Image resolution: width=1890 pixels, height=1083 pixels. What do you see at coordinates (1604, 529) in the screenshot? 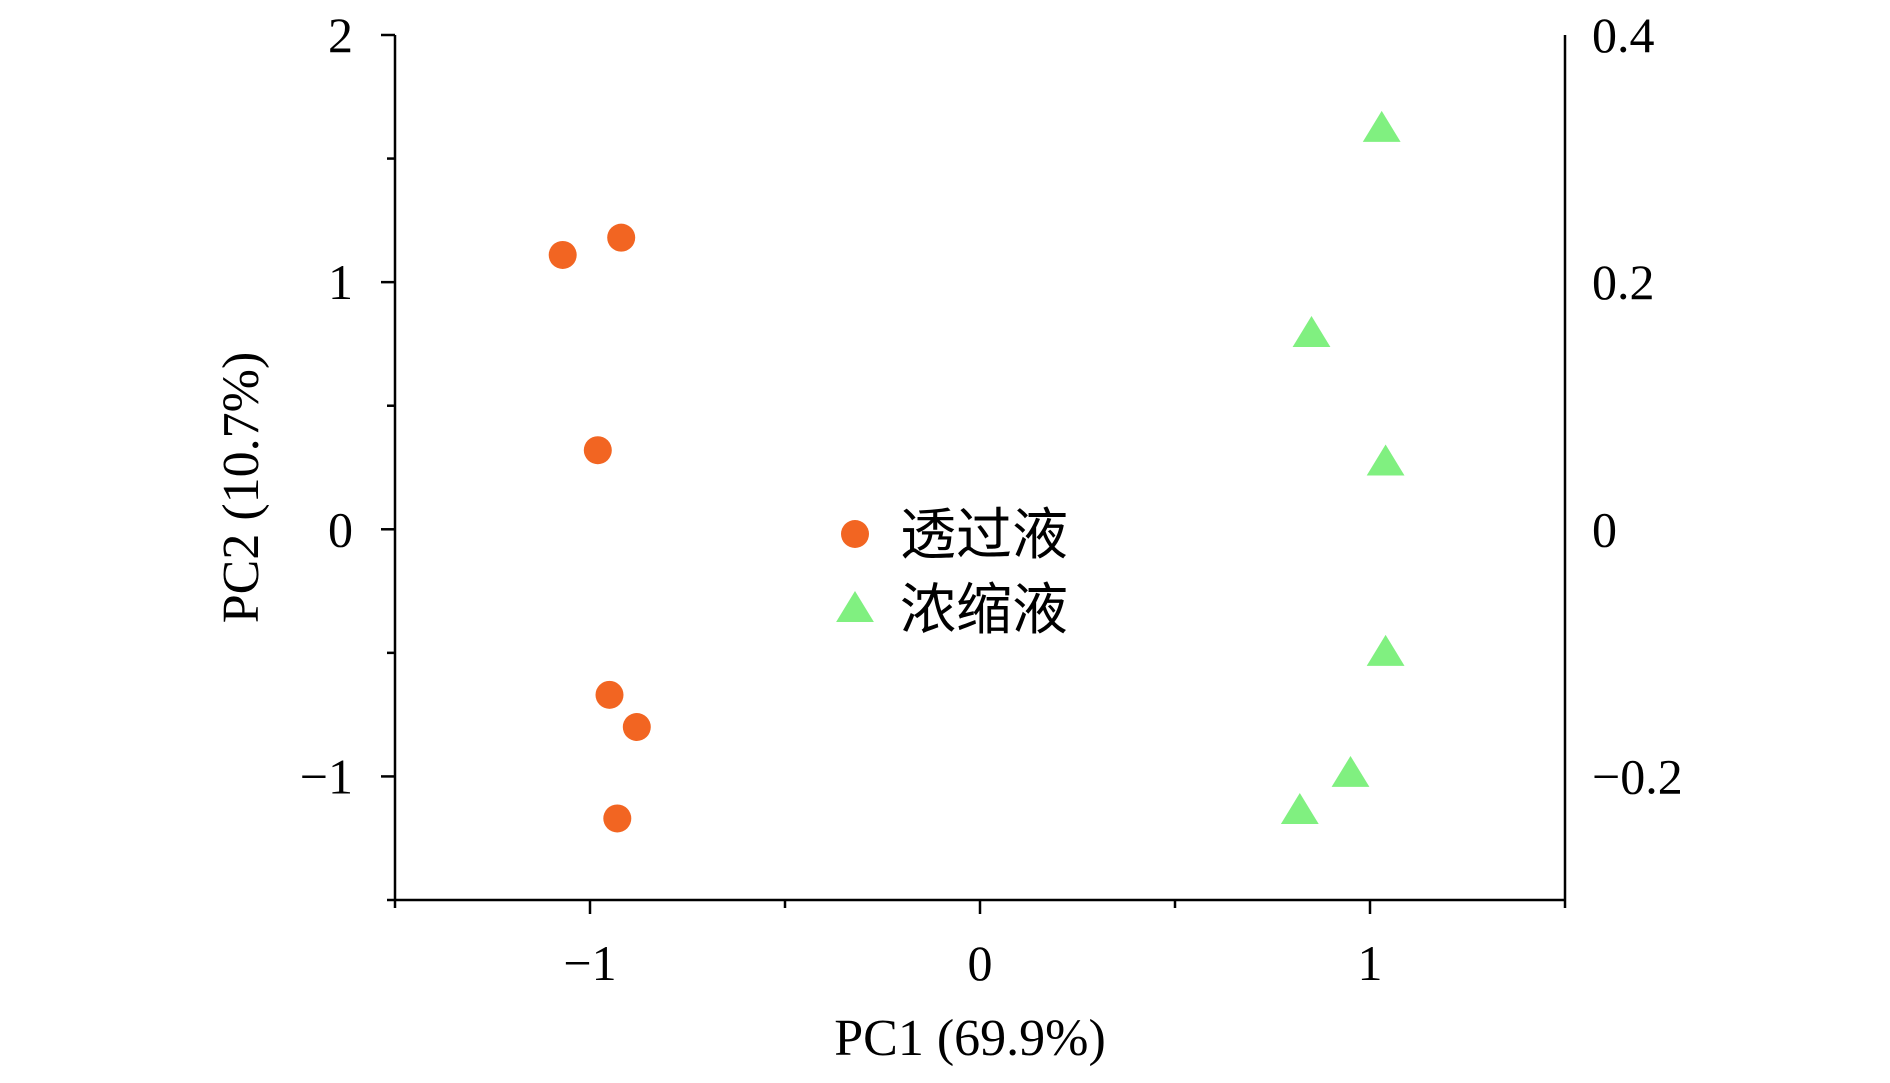
I see `y2-tick-label: 0` at bounding box center [1604, 529].